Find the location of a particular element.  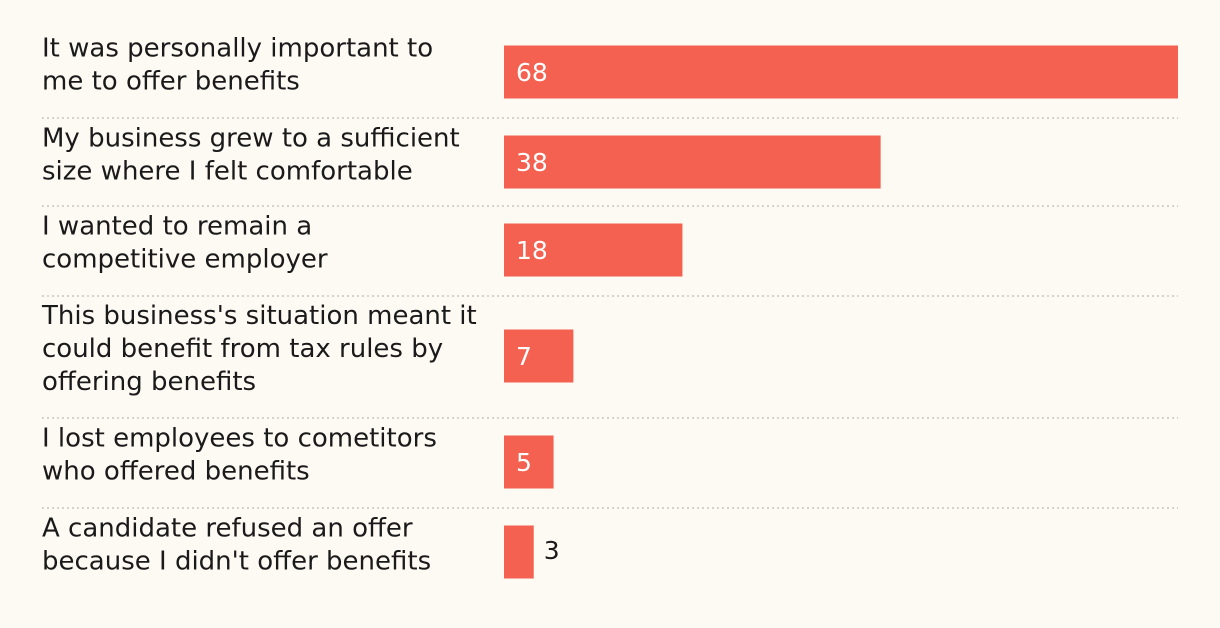

data-label: 5 is located at coordinates (524, 462).